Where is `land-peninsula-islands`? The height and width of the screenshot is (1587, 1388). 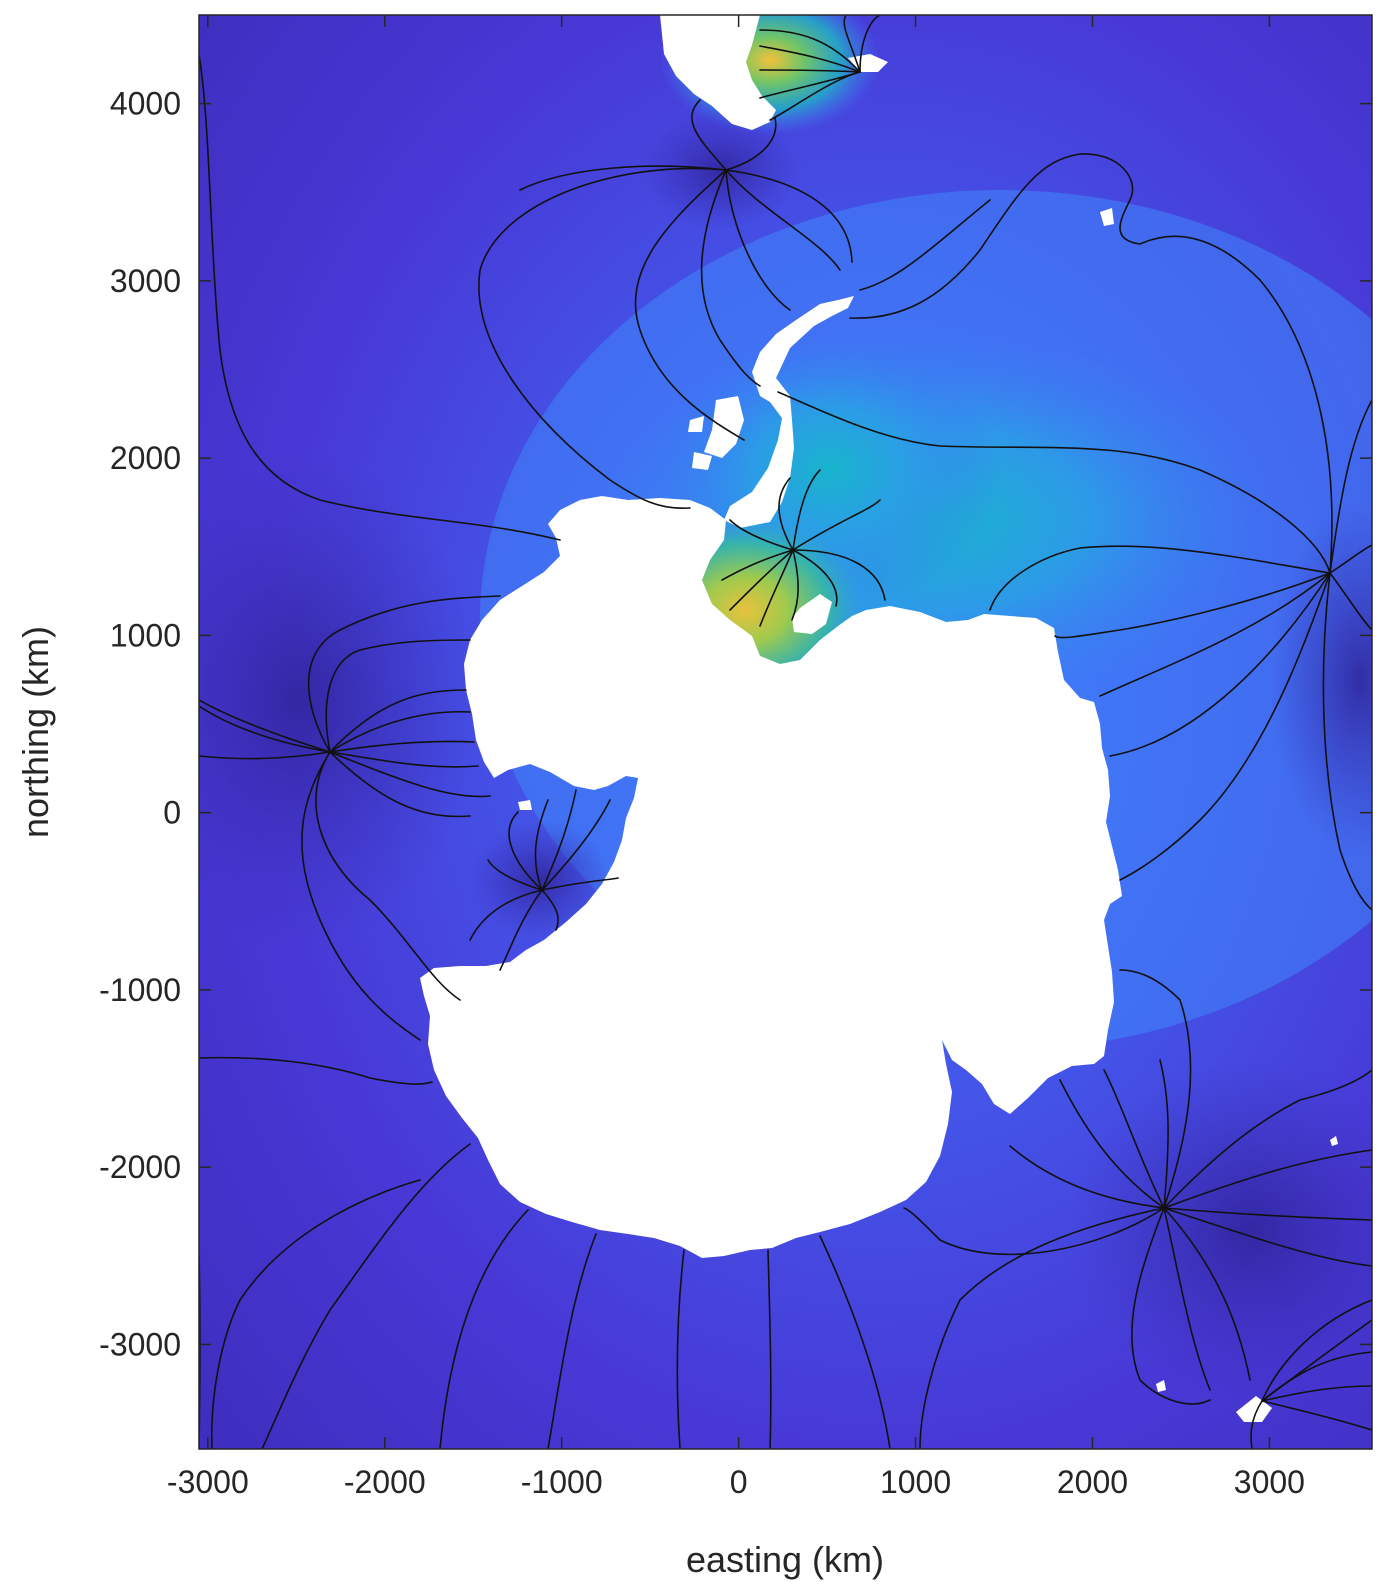
land-peninsula-islands is located at coordinates (716, 433).